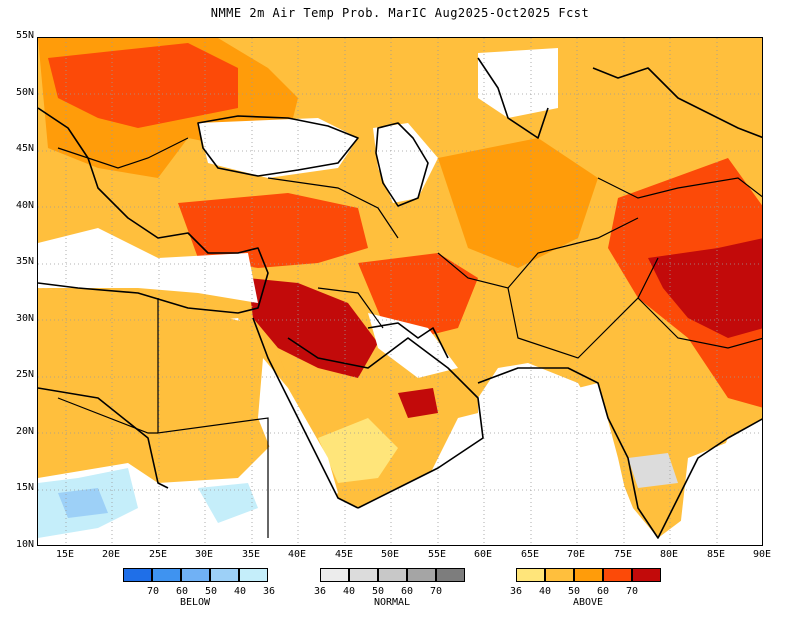 The width and height of the screenshot is (800, 618). What do you see at coordinates (436, 591) in the screenshot?
I see `legend-normal-value: 70` at bounding box center [436, 591].